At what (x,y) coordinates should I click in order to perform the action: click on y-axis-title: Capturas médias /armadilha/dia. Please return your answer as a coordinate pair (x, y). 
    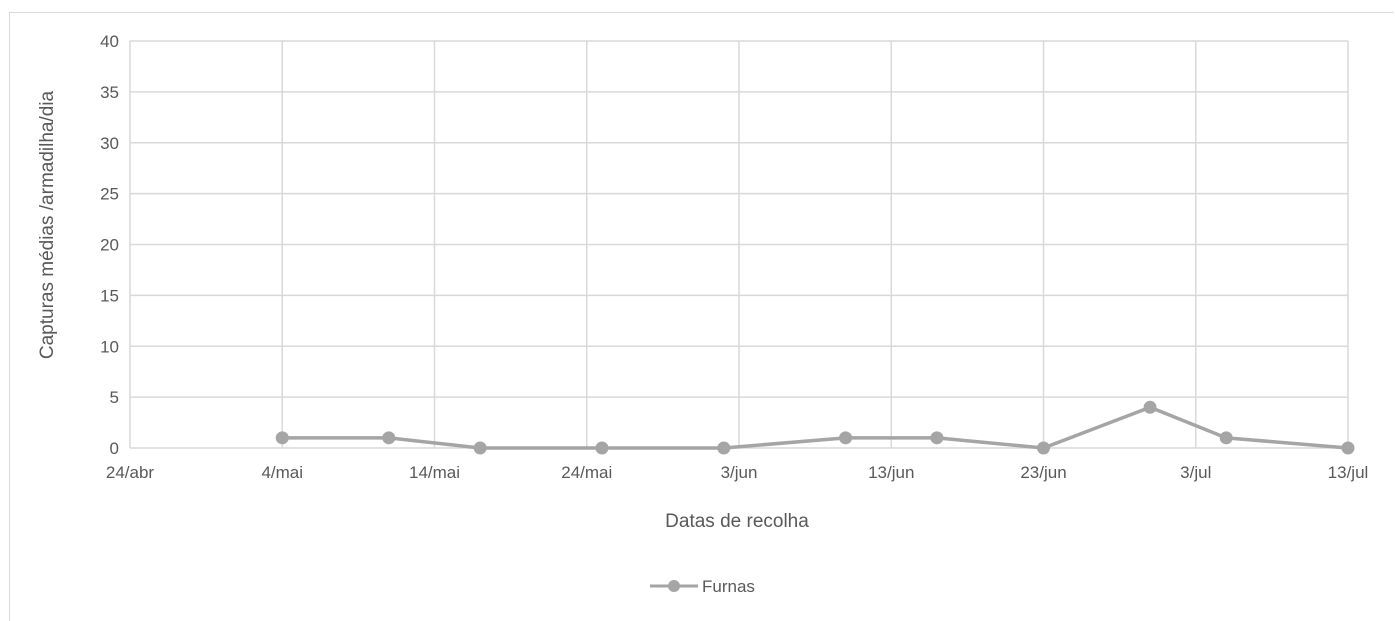
    Looking at the image, I should click on (47, 224).